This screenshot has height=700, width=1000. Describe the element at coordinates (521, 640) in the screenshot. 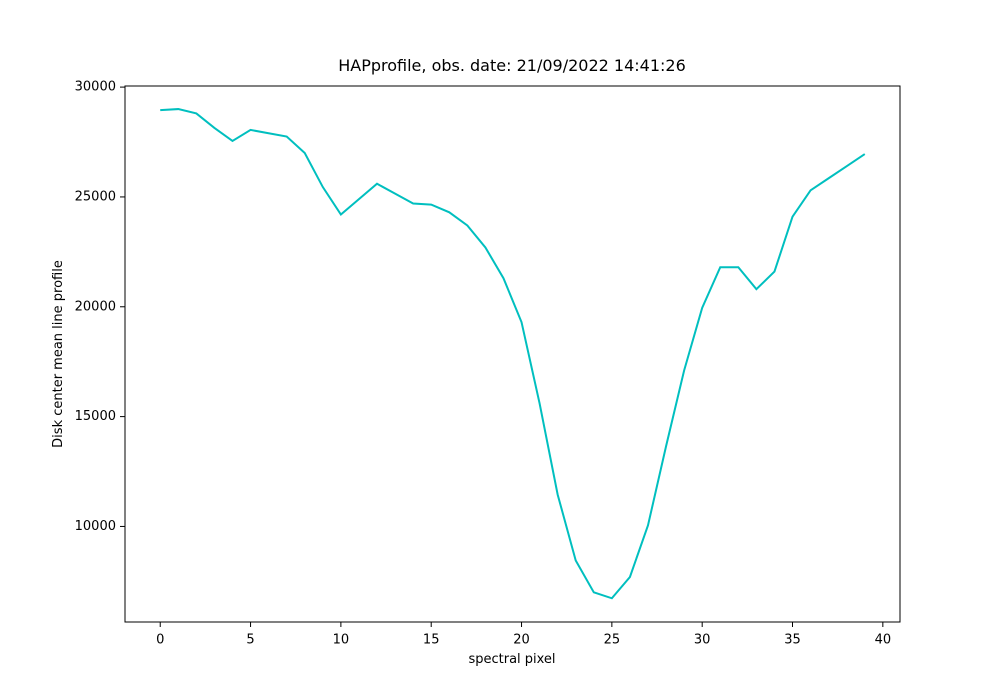

I see `x-tick-label: 20` at that location.